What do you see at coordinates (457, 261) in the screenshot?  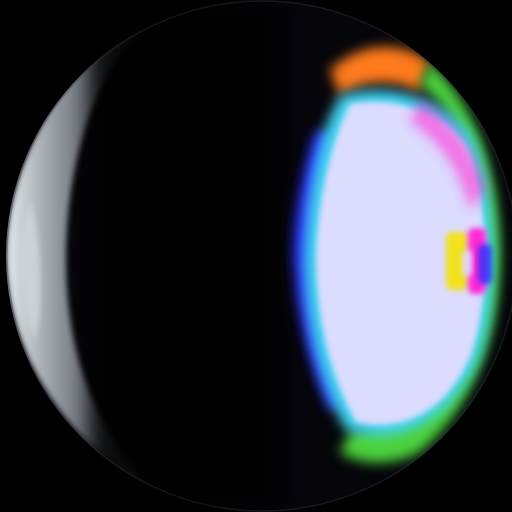 I see `prism-patch-yellow` at bounding box center [457, 261].